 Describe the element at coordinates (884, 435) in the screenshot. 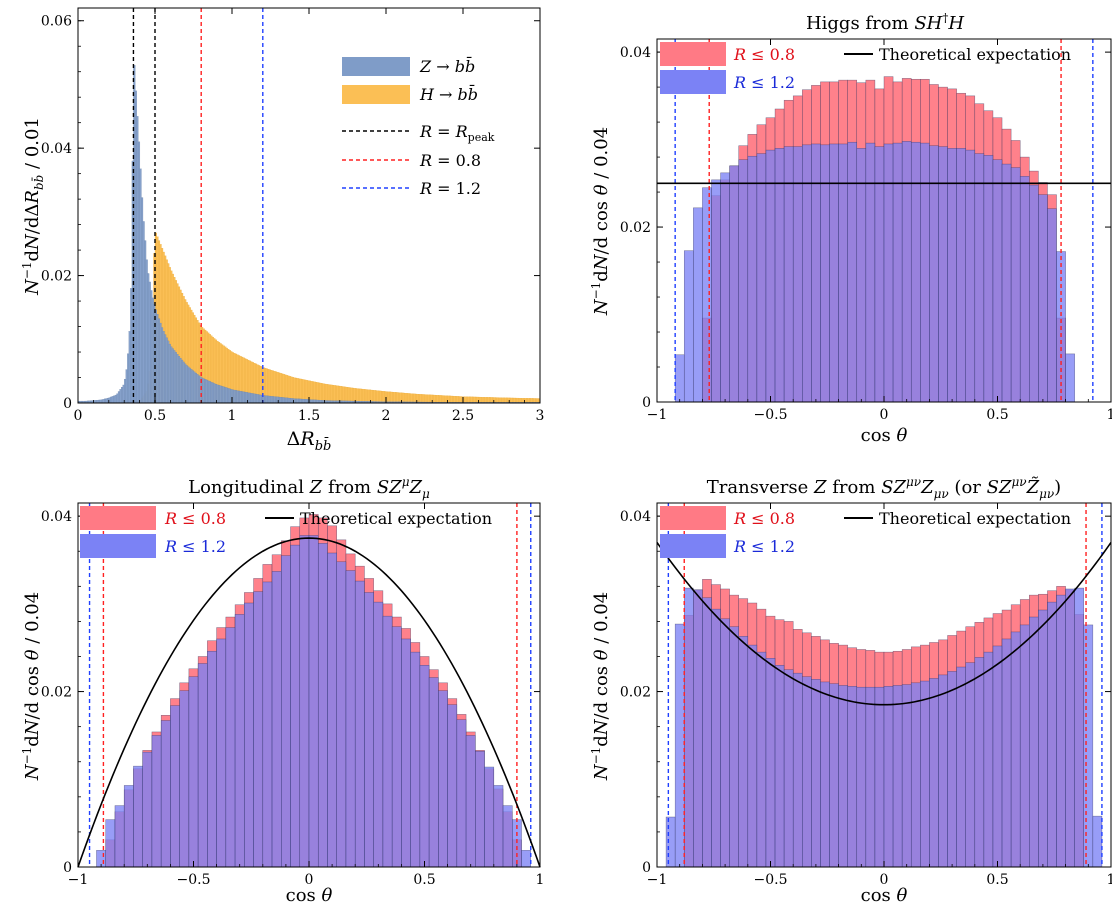

I see `x-axis-label: cos θ` at that location.